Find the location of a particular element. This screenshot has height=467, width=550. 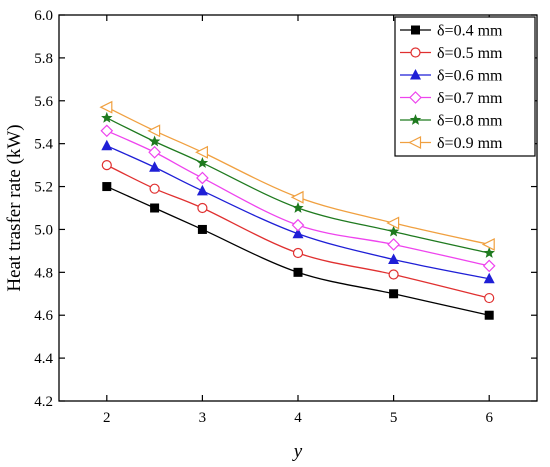

legend-label: δ=0.5 mm is located at coordinates (470, 53).